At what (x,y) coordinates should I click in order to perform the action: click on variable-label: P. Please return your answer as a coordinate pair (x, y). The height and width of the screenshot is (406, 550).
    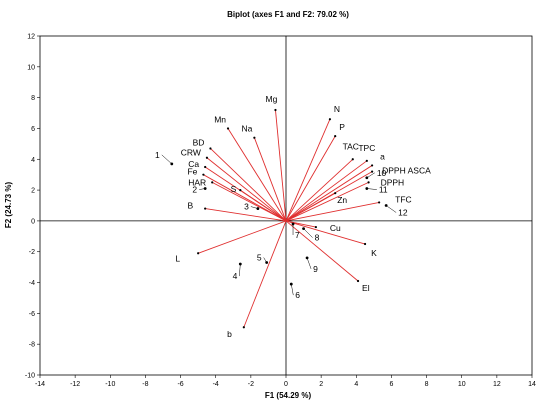
    Looking at the image, I should click on (342, 127).